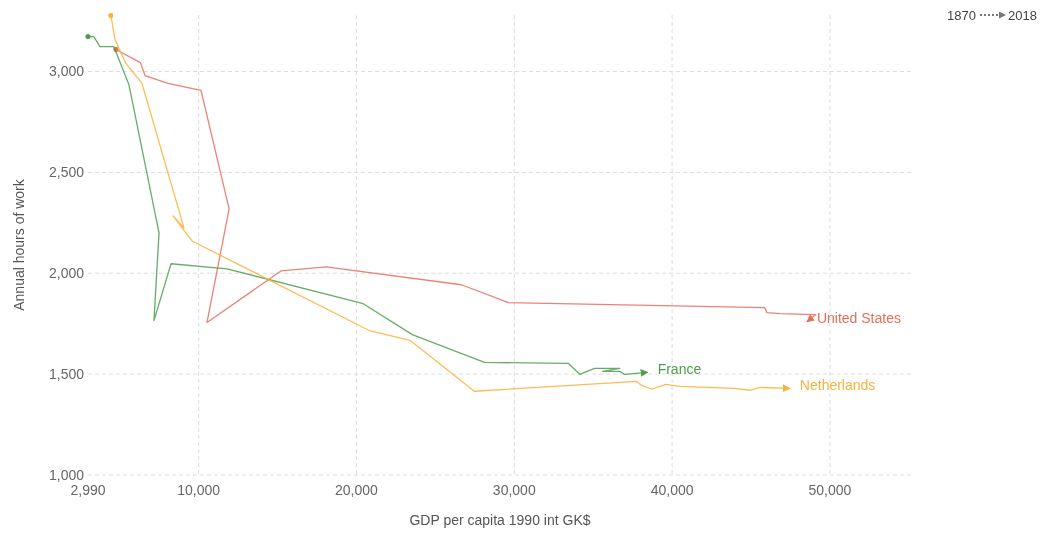  What do you see at coordinates (830, 490) in the screenshot?
I see `x-tick-label: 50,000` at bounding box center [830, 490].